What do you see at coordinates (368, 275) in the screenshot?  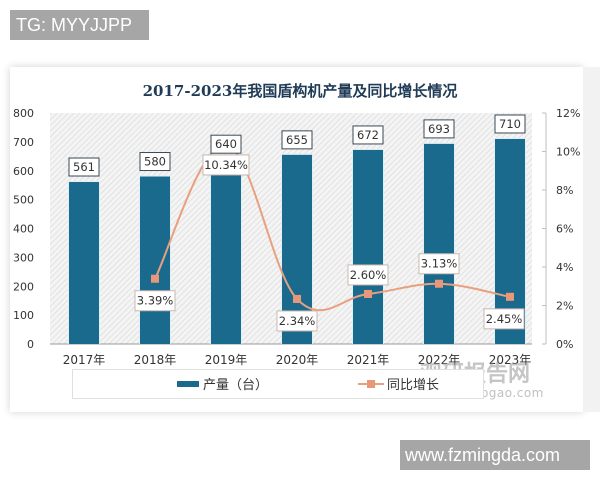 I see `svg-text: 2.60%` at bounding box center [368, 275].